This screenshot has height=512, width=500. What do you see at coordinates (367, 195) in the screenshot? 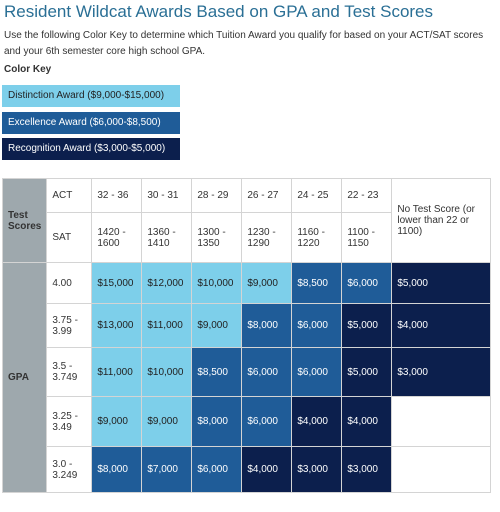
I see `act-range: 22 - 23` at bounding box center [367, 195].